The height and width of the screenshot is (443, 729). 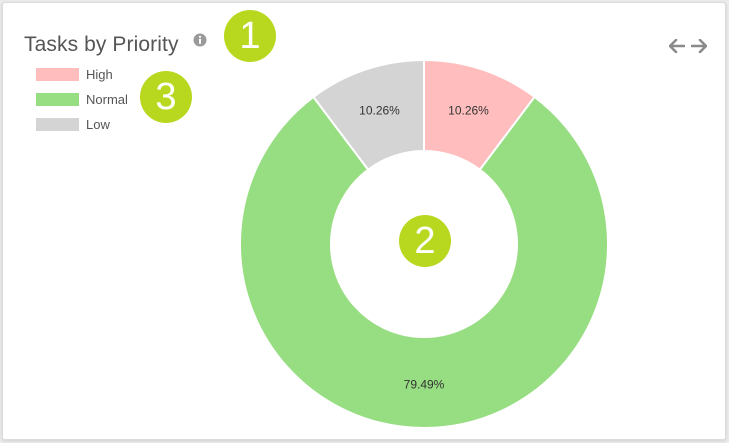 What do you see at coordinates (677, 46) in the screenshot?
I see `arrow-left-icon` at bounding box center [677, 46].